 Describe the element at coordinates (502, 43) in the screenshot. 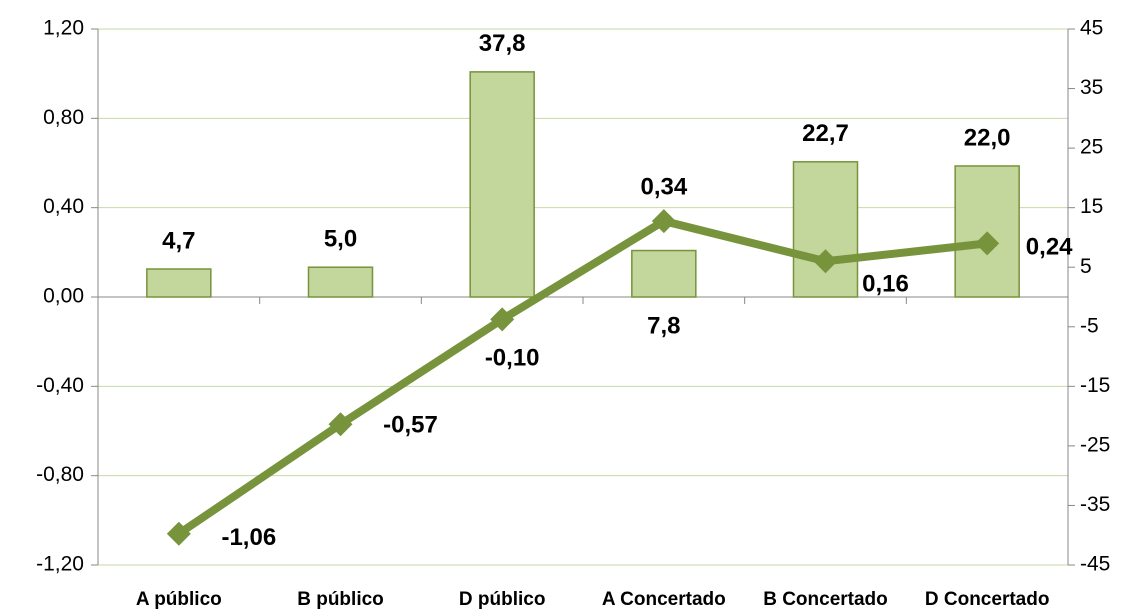

I see `data-label: 37,8` at that location.